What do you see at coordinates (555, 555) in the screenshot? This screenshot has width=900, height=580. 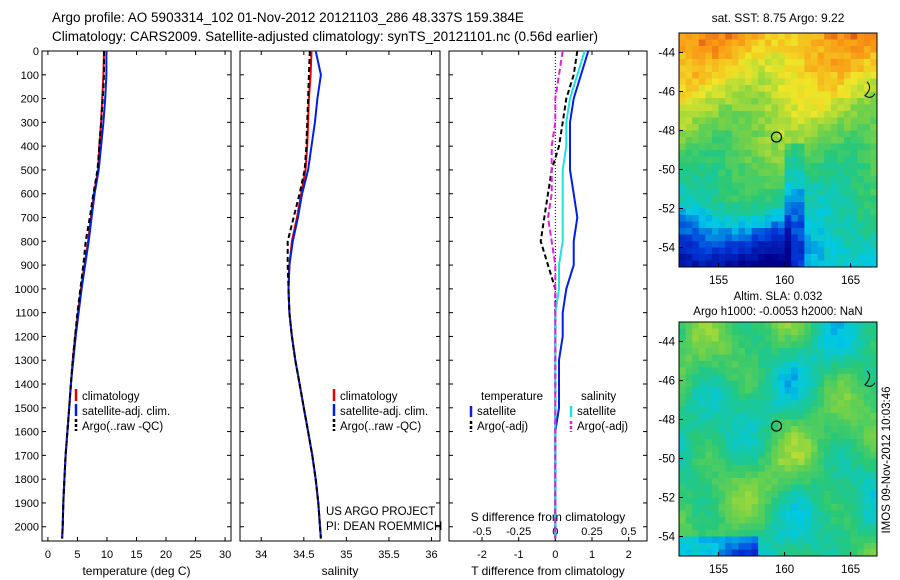 I see `x-tick-label: 0` at bounding box center [555, 555].